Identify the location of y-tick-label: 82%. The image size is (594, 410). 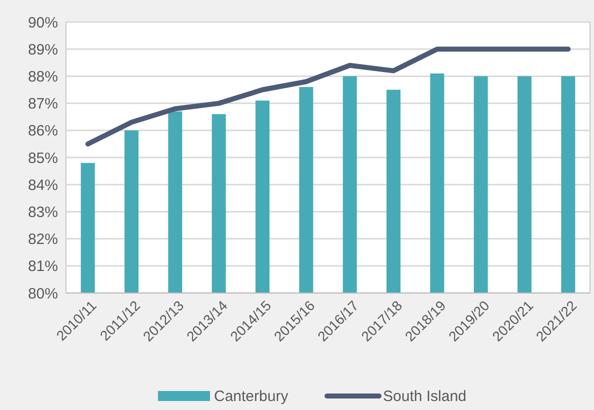
(43, 239).